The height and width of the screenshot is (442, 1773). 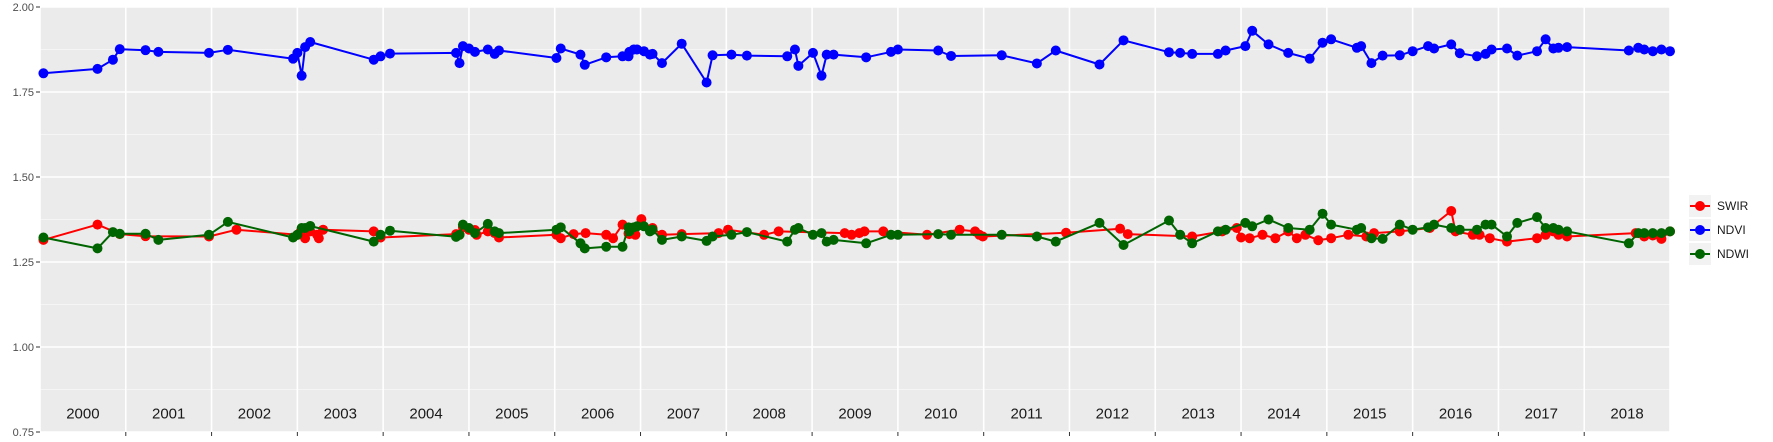 What do you see at coordinates (940, 413) in the screenshot?
I see `year-label: 2010` at bounding box center [940, 413].